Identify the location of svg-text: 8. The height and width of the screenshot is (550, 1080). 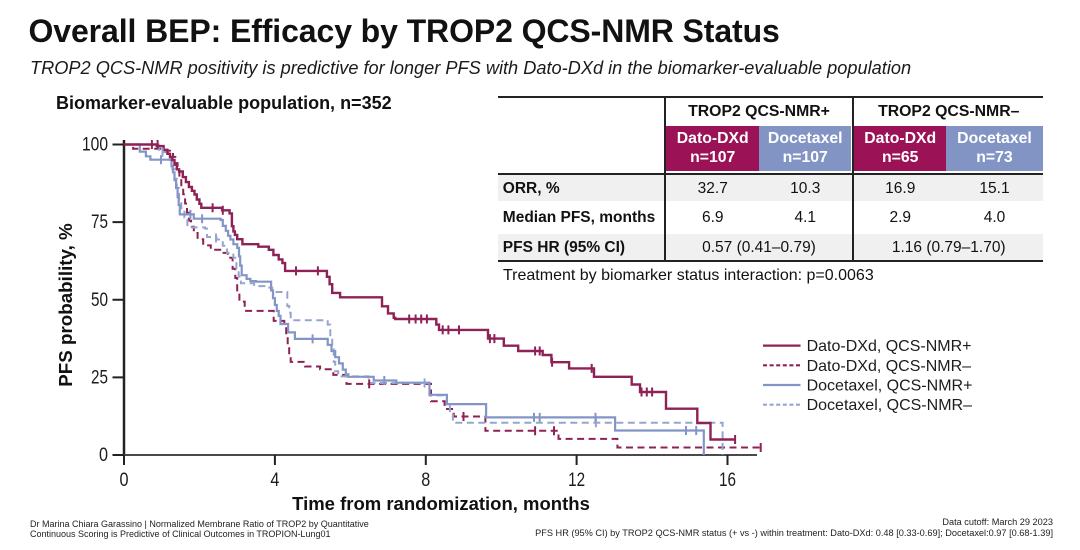
(425, 480).